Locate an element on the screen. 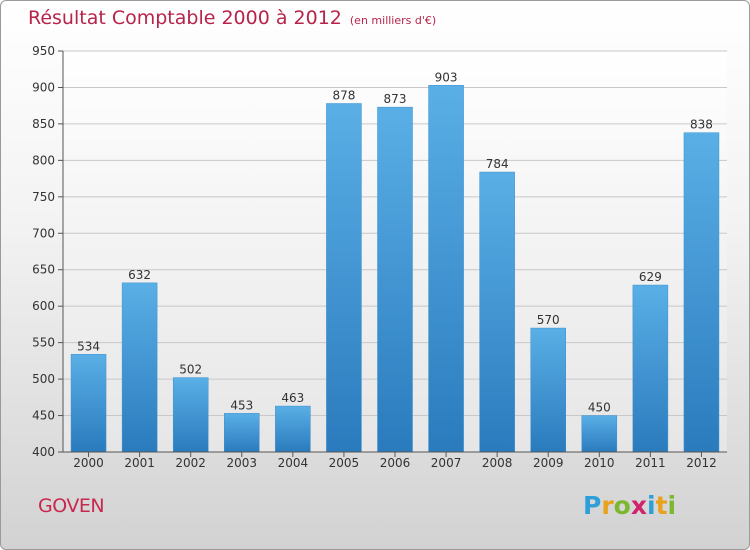 The height and width of the screenshot is (550, 750). y-tick-label: 400 is located at coordinates (43, 452).